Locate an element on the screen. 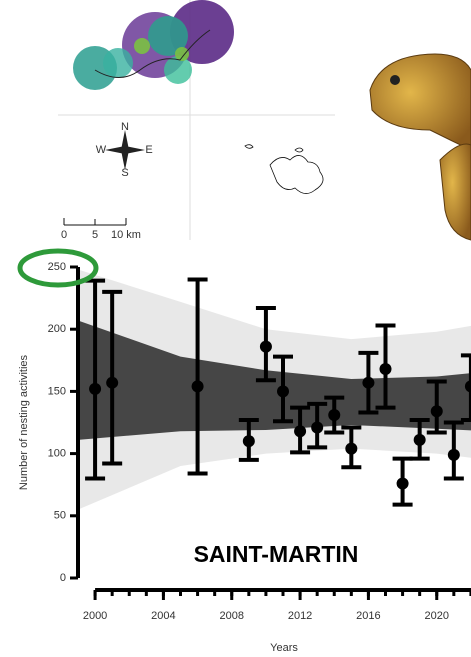 The width and height of the screenshot is (471, 657). x-tick-label: 2012 is located at coordinates (300, 616).